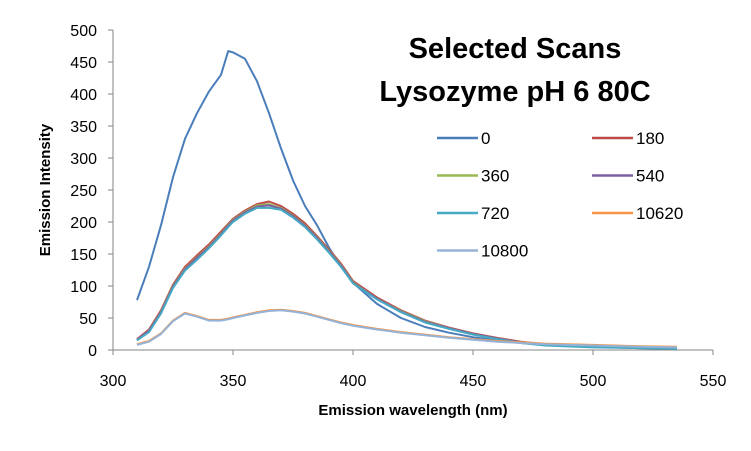  What do you see at coordinates (83, 287) in the screenshot?
I see `y-tick-label: 100` at bounding box center [83, 287].